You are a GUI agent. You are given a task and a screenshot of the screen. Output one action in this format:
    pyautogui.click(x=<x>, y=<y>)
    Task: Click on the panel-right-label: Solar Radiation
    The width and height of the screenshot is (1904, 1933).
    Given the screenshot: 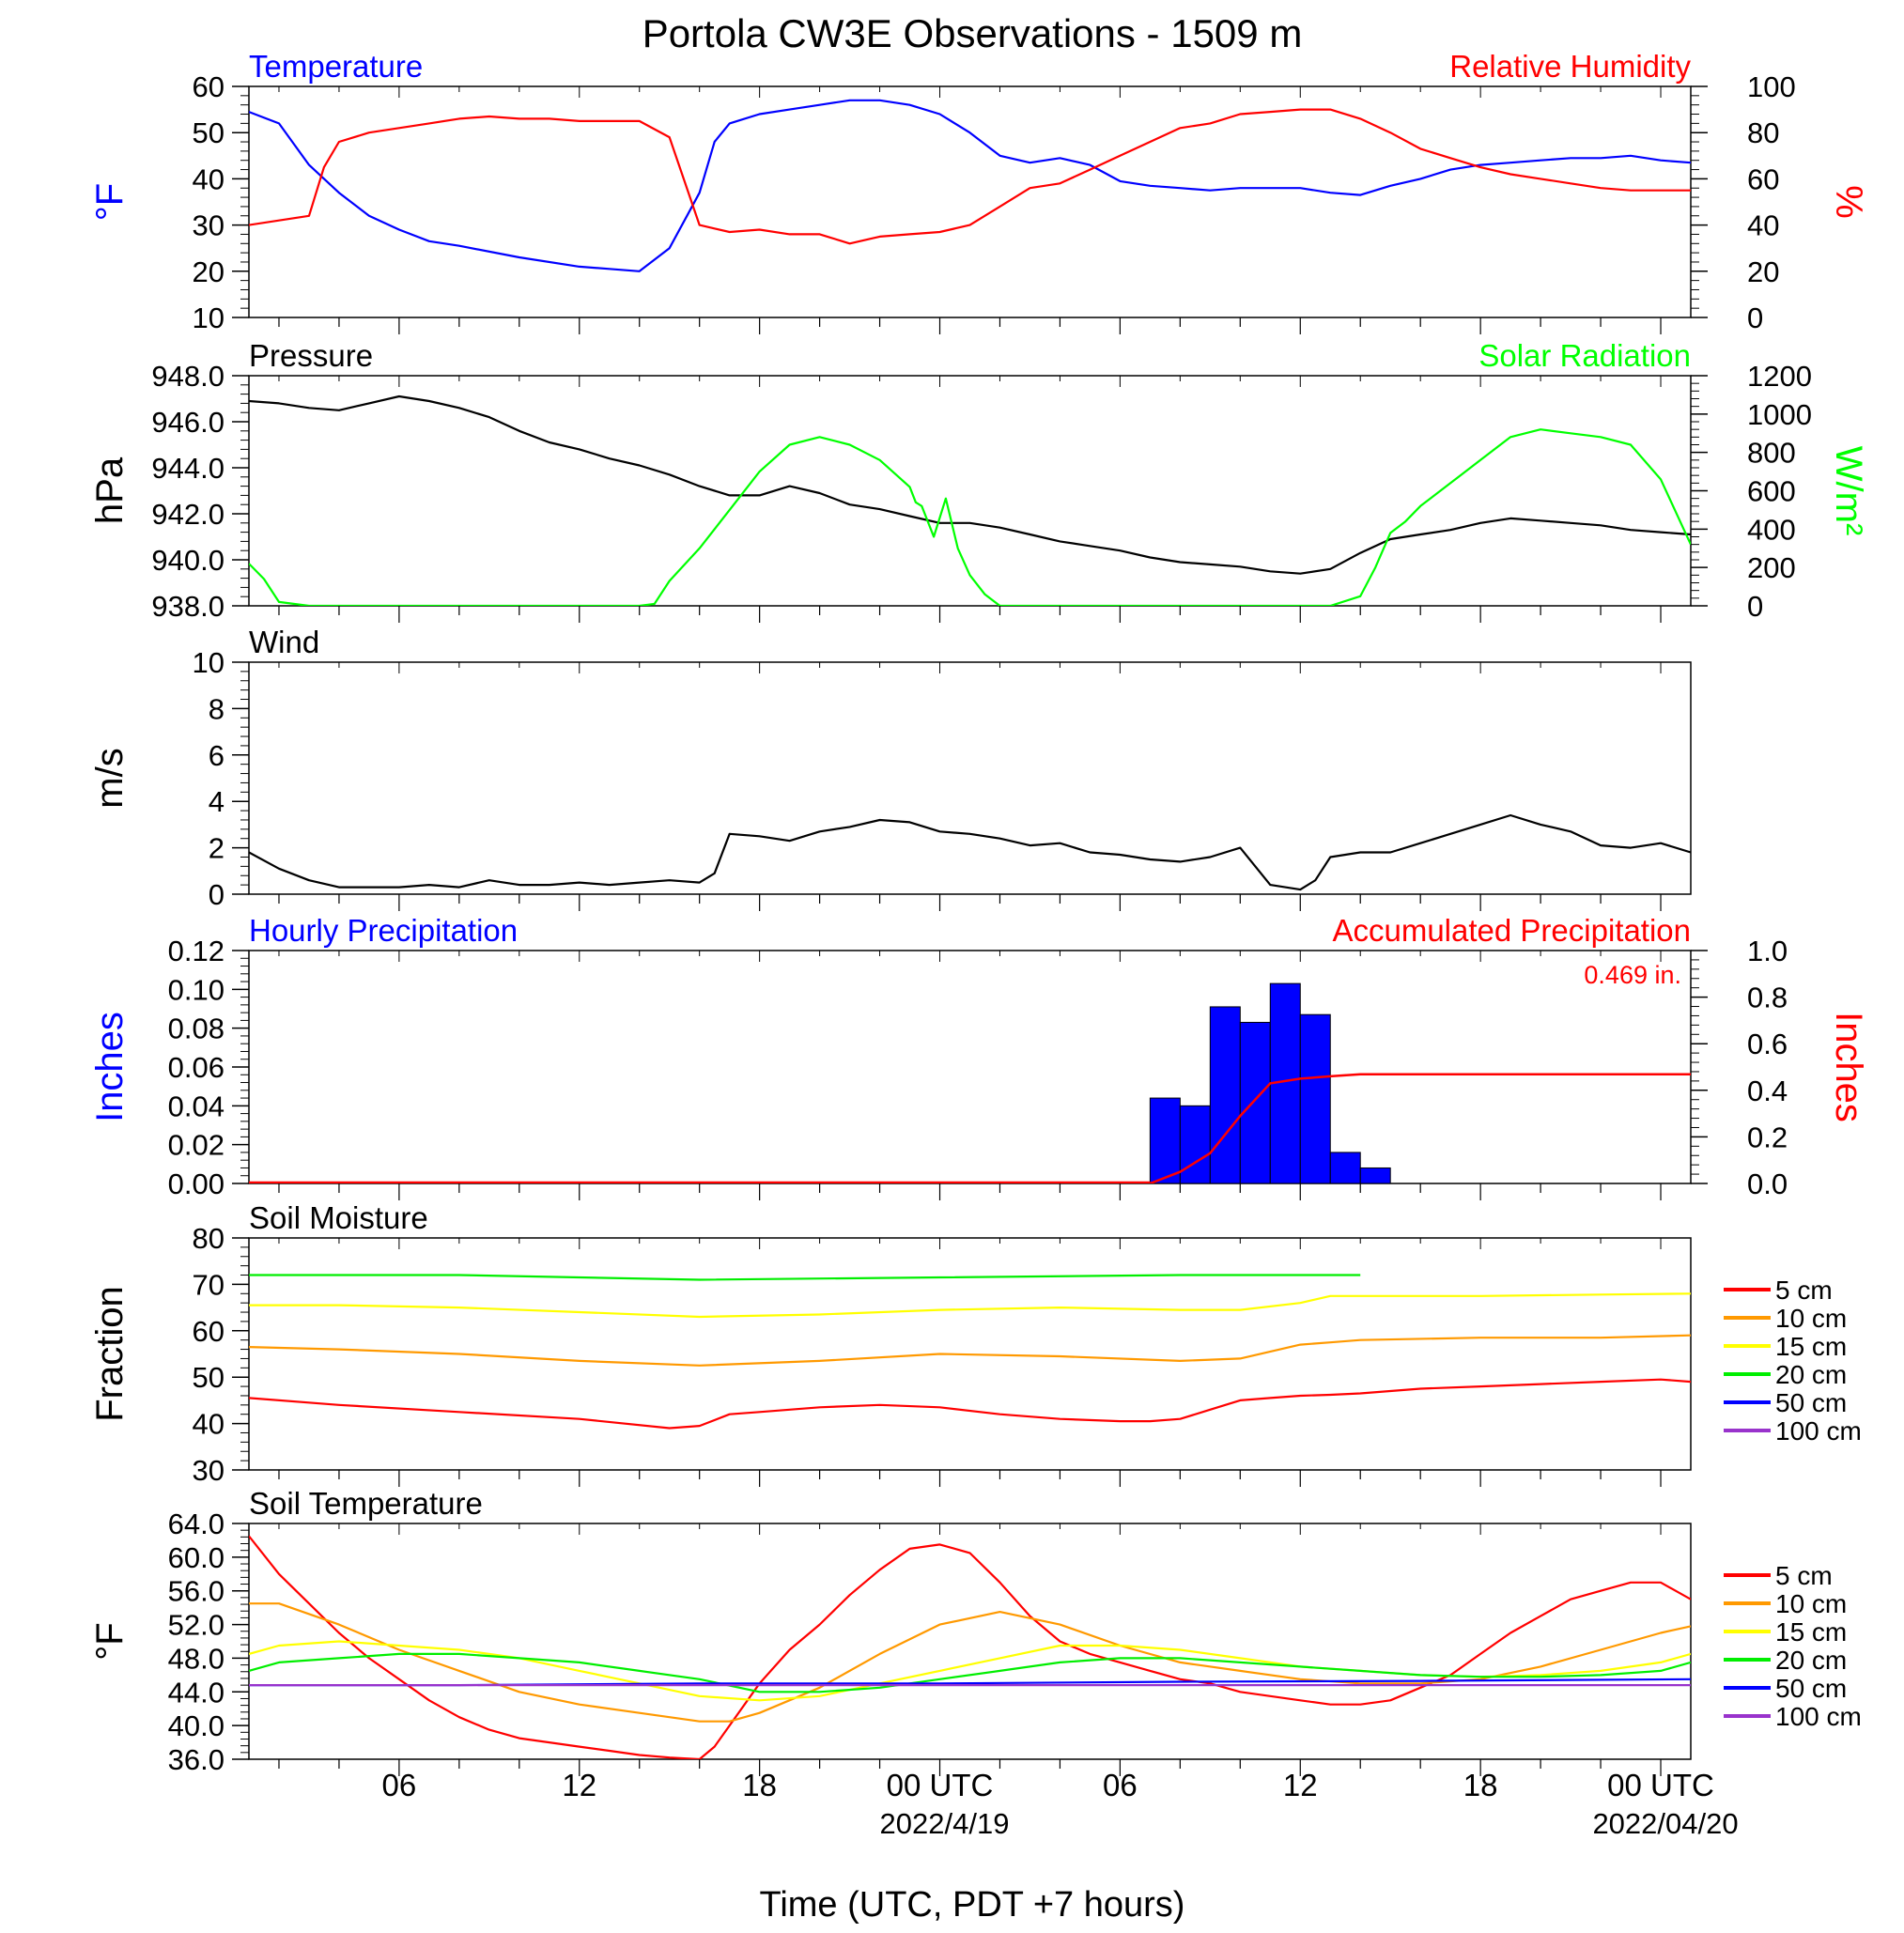 What is the action you would take?
    pyautogui.click(x=1584, y=355)
    